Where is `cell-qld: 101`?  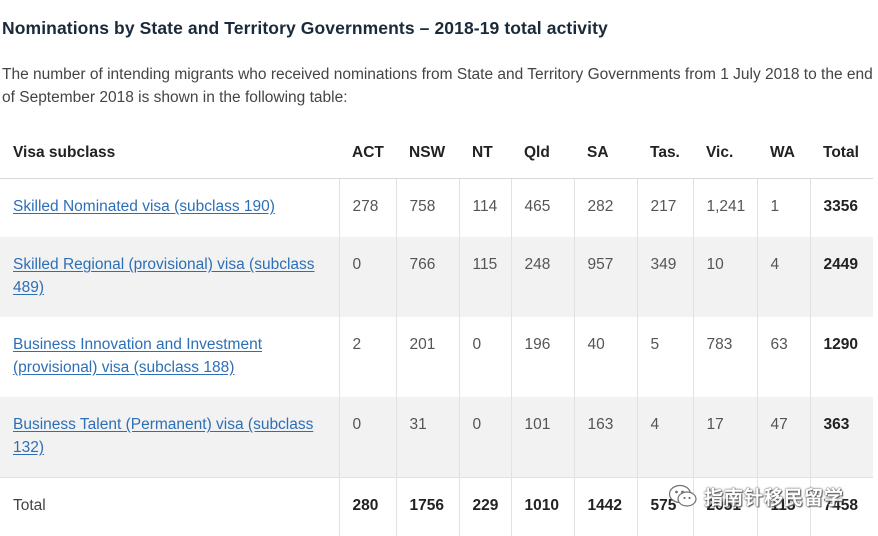 cell-qld: 101 is located at coordinates (542, 437).